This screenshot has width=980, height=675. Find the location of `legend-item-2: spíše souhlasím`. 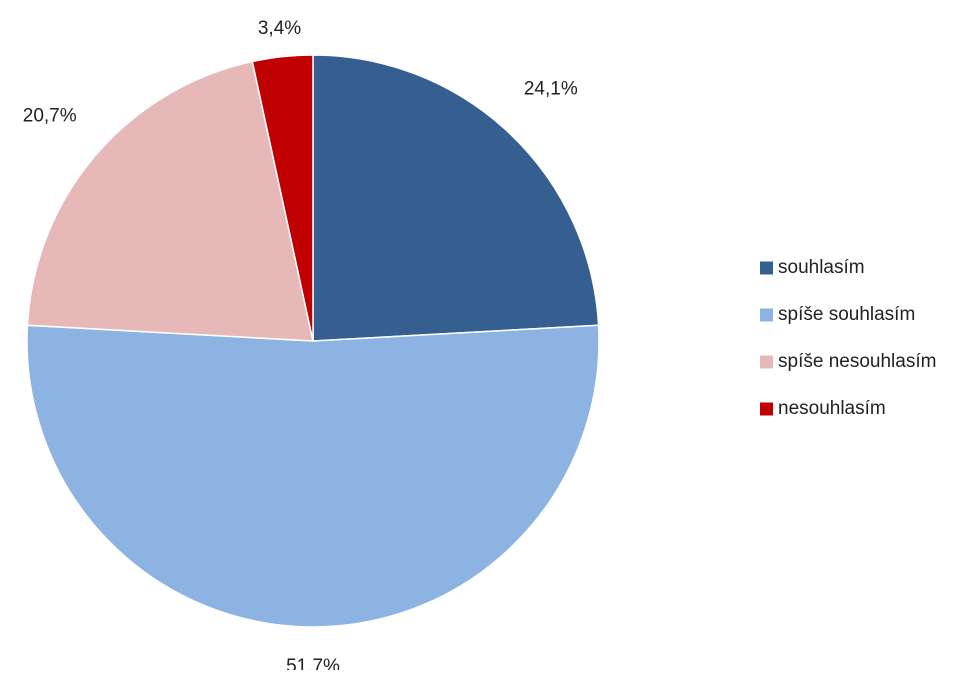

legend-item-2: spíše souhlasím is located at coordinates (837, 314).